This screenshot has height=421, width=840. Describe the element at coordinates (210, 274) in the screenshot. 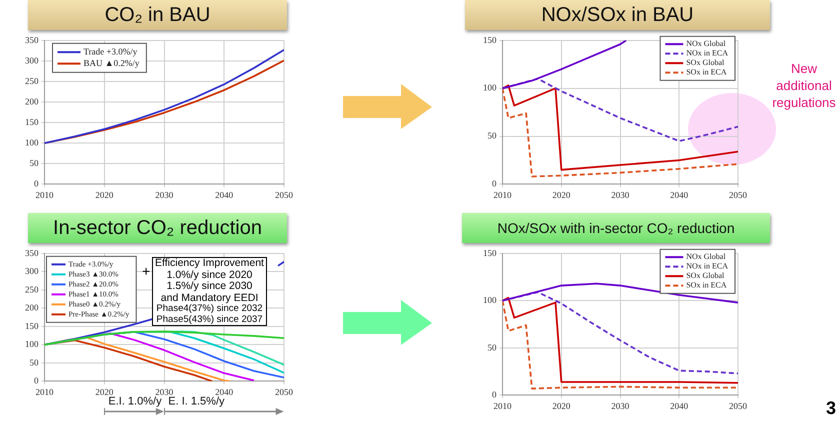

I see `annotation: 1.0%/y since 2020` at that location.